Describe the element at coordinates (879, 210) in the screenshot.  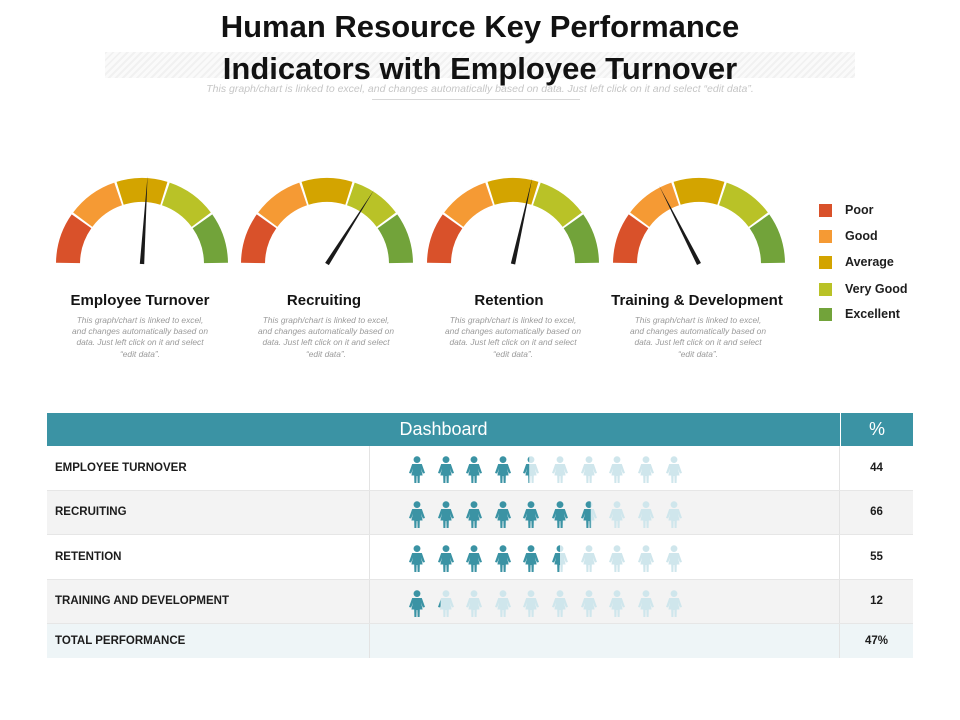
I see `legend-item-poor: Poor` at that location.